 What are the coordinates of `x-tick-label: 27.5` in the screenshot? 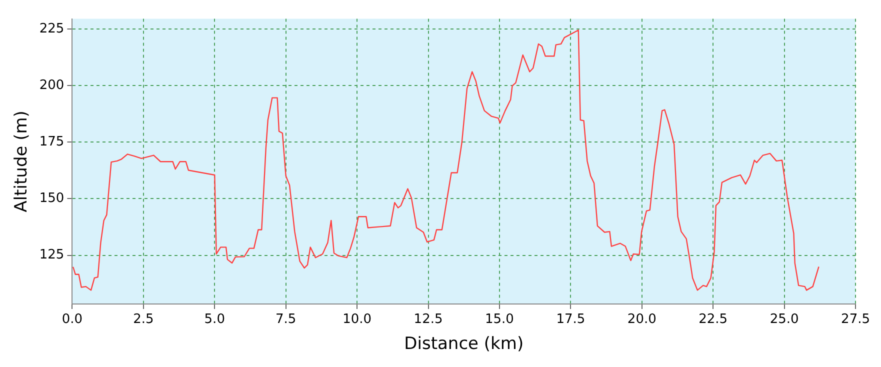 It's located at (855, 320).